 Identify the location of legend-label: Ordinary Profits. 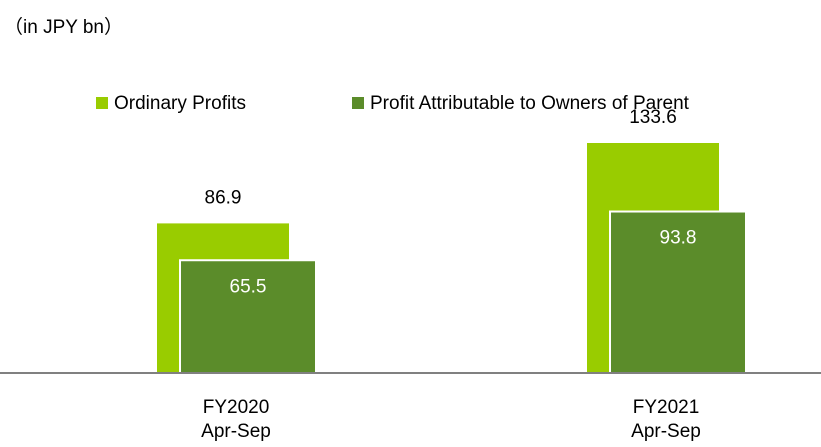
(180, 103).